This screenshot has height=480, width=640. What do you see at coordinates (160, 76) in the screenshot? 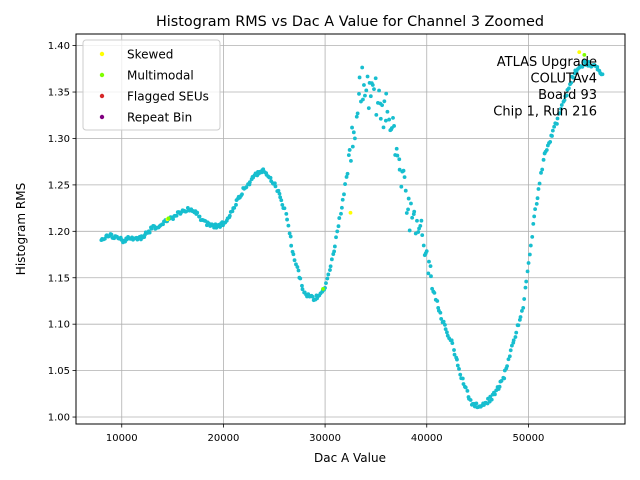
I see `legend-label: Multimodal` at bounding box center [160, 76].